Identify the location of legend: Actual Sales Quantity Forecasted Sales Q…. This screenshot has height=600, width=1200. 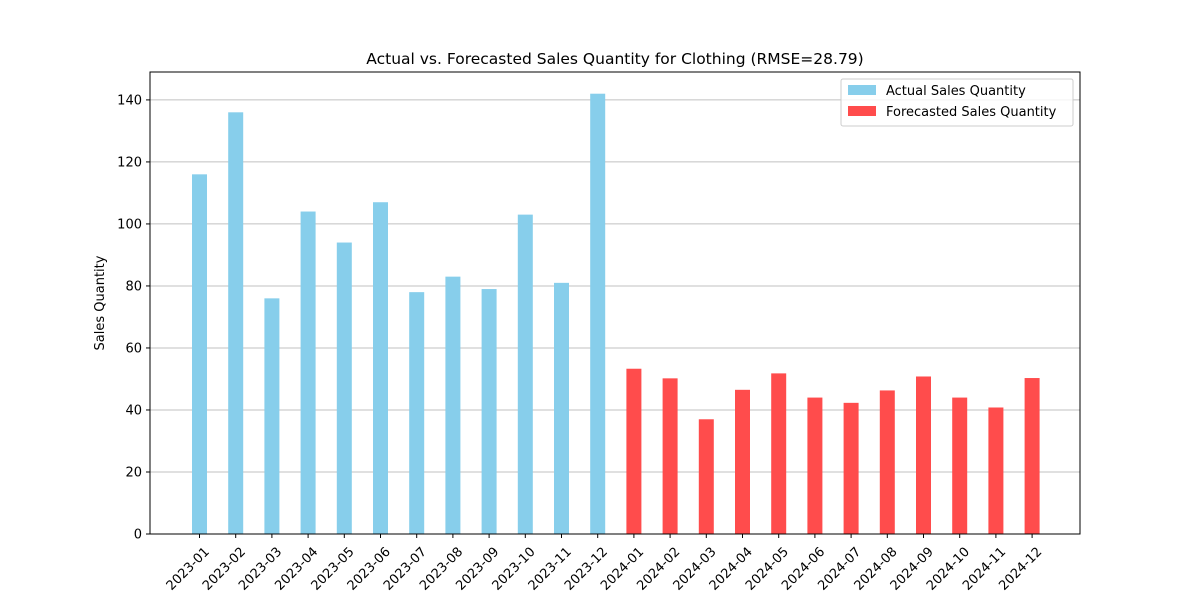
(957, 102).